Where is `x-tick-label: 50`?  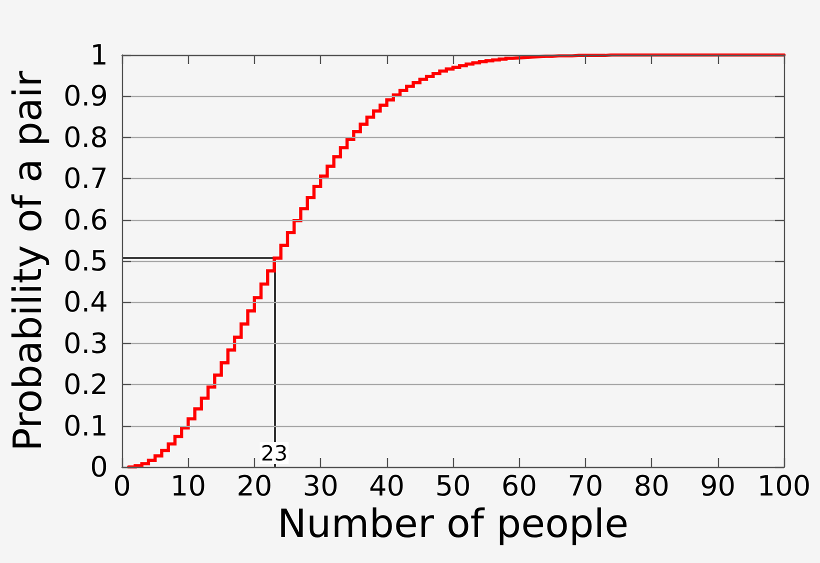 x-tick-label: 50 is located at coordinates (453, 486).